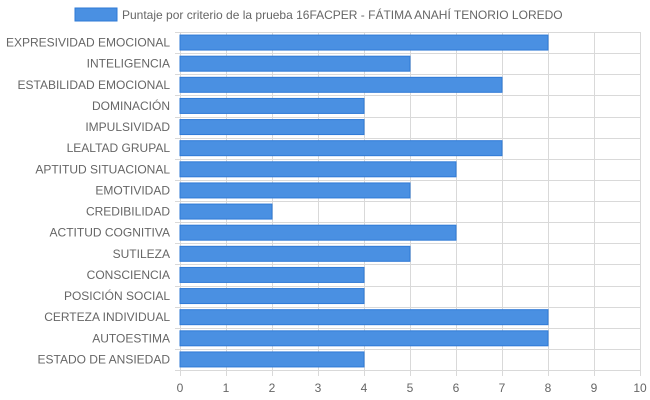 The image size is (650, 400). What do you see at coordinates (131, 105) in the screenshot?
I see `category-label: DOMINACIÓN` at bounding box center [131, 105].